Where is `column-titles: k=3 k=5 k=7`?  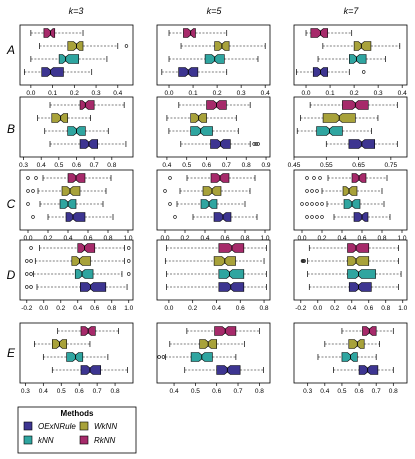
column-titles: k=3 k=5 k=7 is located at coordinates (214, 11).